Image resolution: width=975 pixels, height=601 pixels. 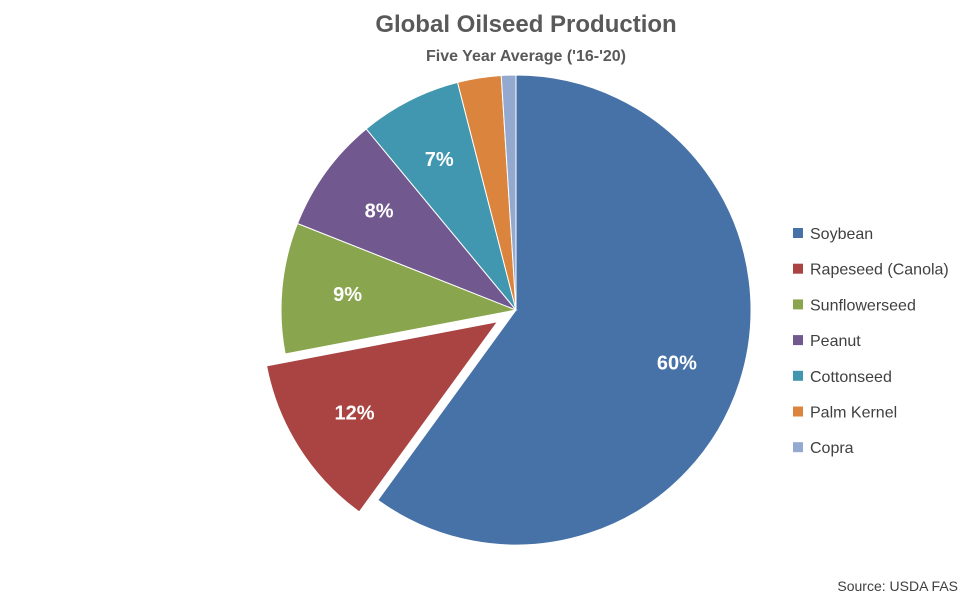 What do you see at coordinates (399, 288) in the screenshot?
I see `pie-slice-sunflowerseed` at bounding box center [399, 288].